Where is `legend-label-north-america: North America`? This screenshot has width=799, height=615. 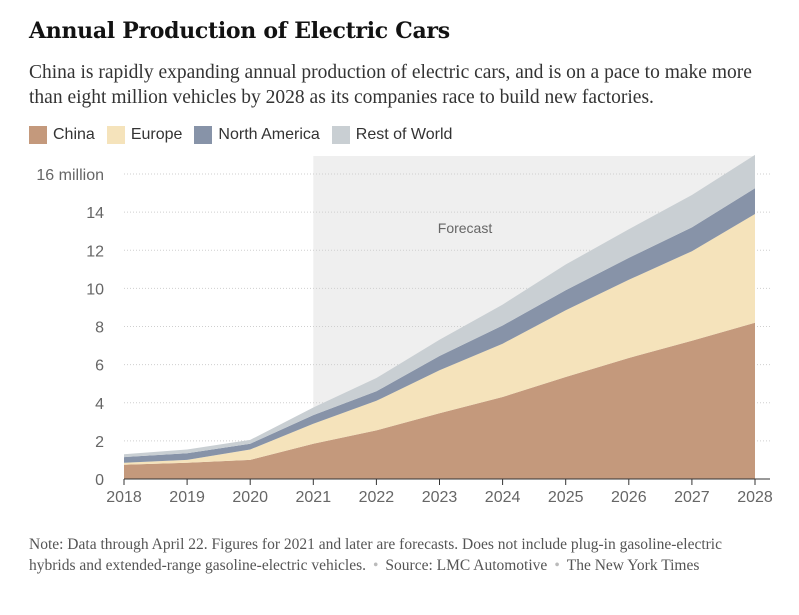
legend-label-north-america: North America is located at coordinates (269, 134).